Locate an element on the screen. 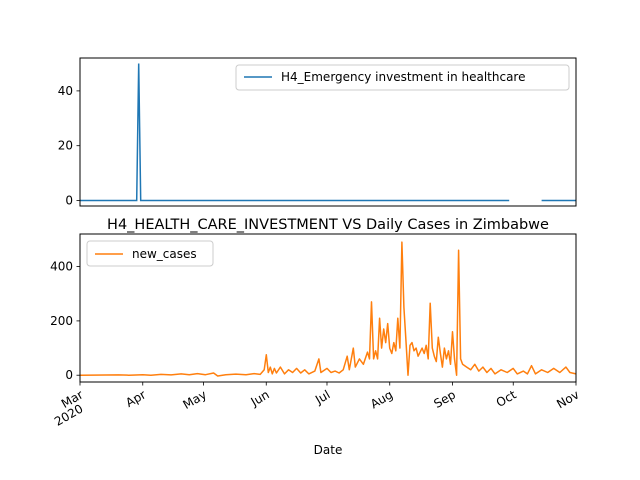  top-y-ticks: 0 20 40 is located at coordinates (69, 146).